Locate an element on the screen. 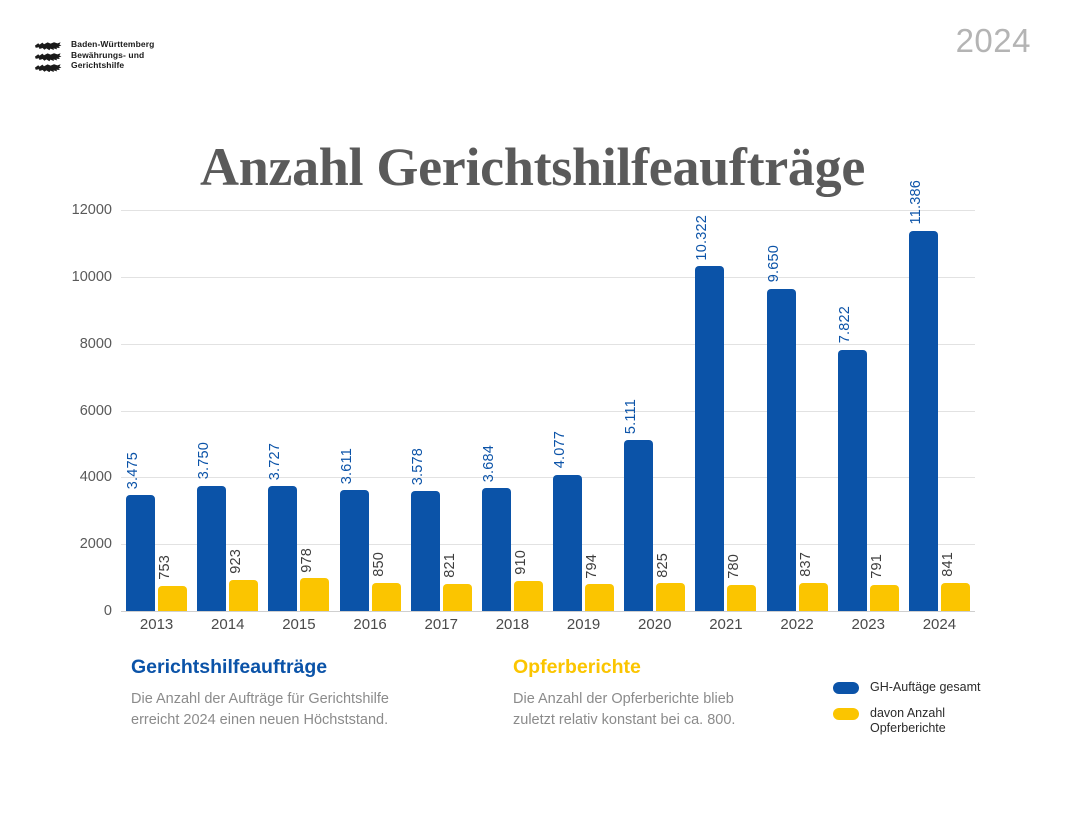 The height and width of the screenshot is (825, 1065). logo-line-2: Bewährungs- und is located at coordinates (108, 54).